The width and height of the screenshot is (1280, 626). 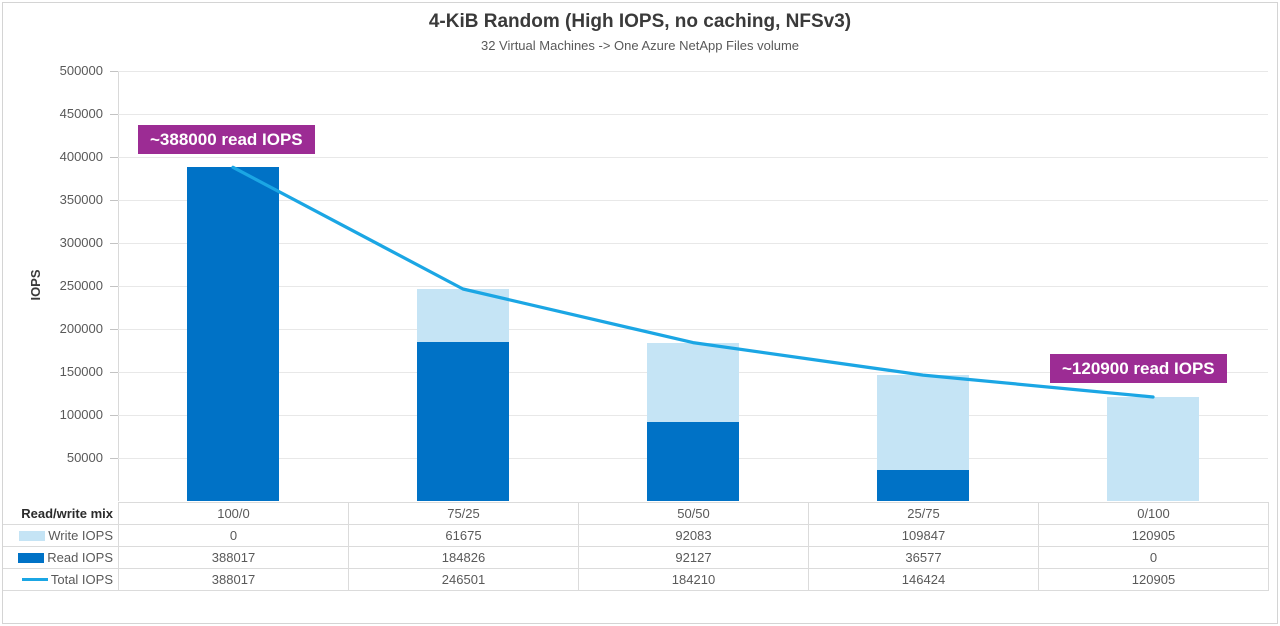 I want to click on table-cell: 25/75, so click(x=923, y=513).